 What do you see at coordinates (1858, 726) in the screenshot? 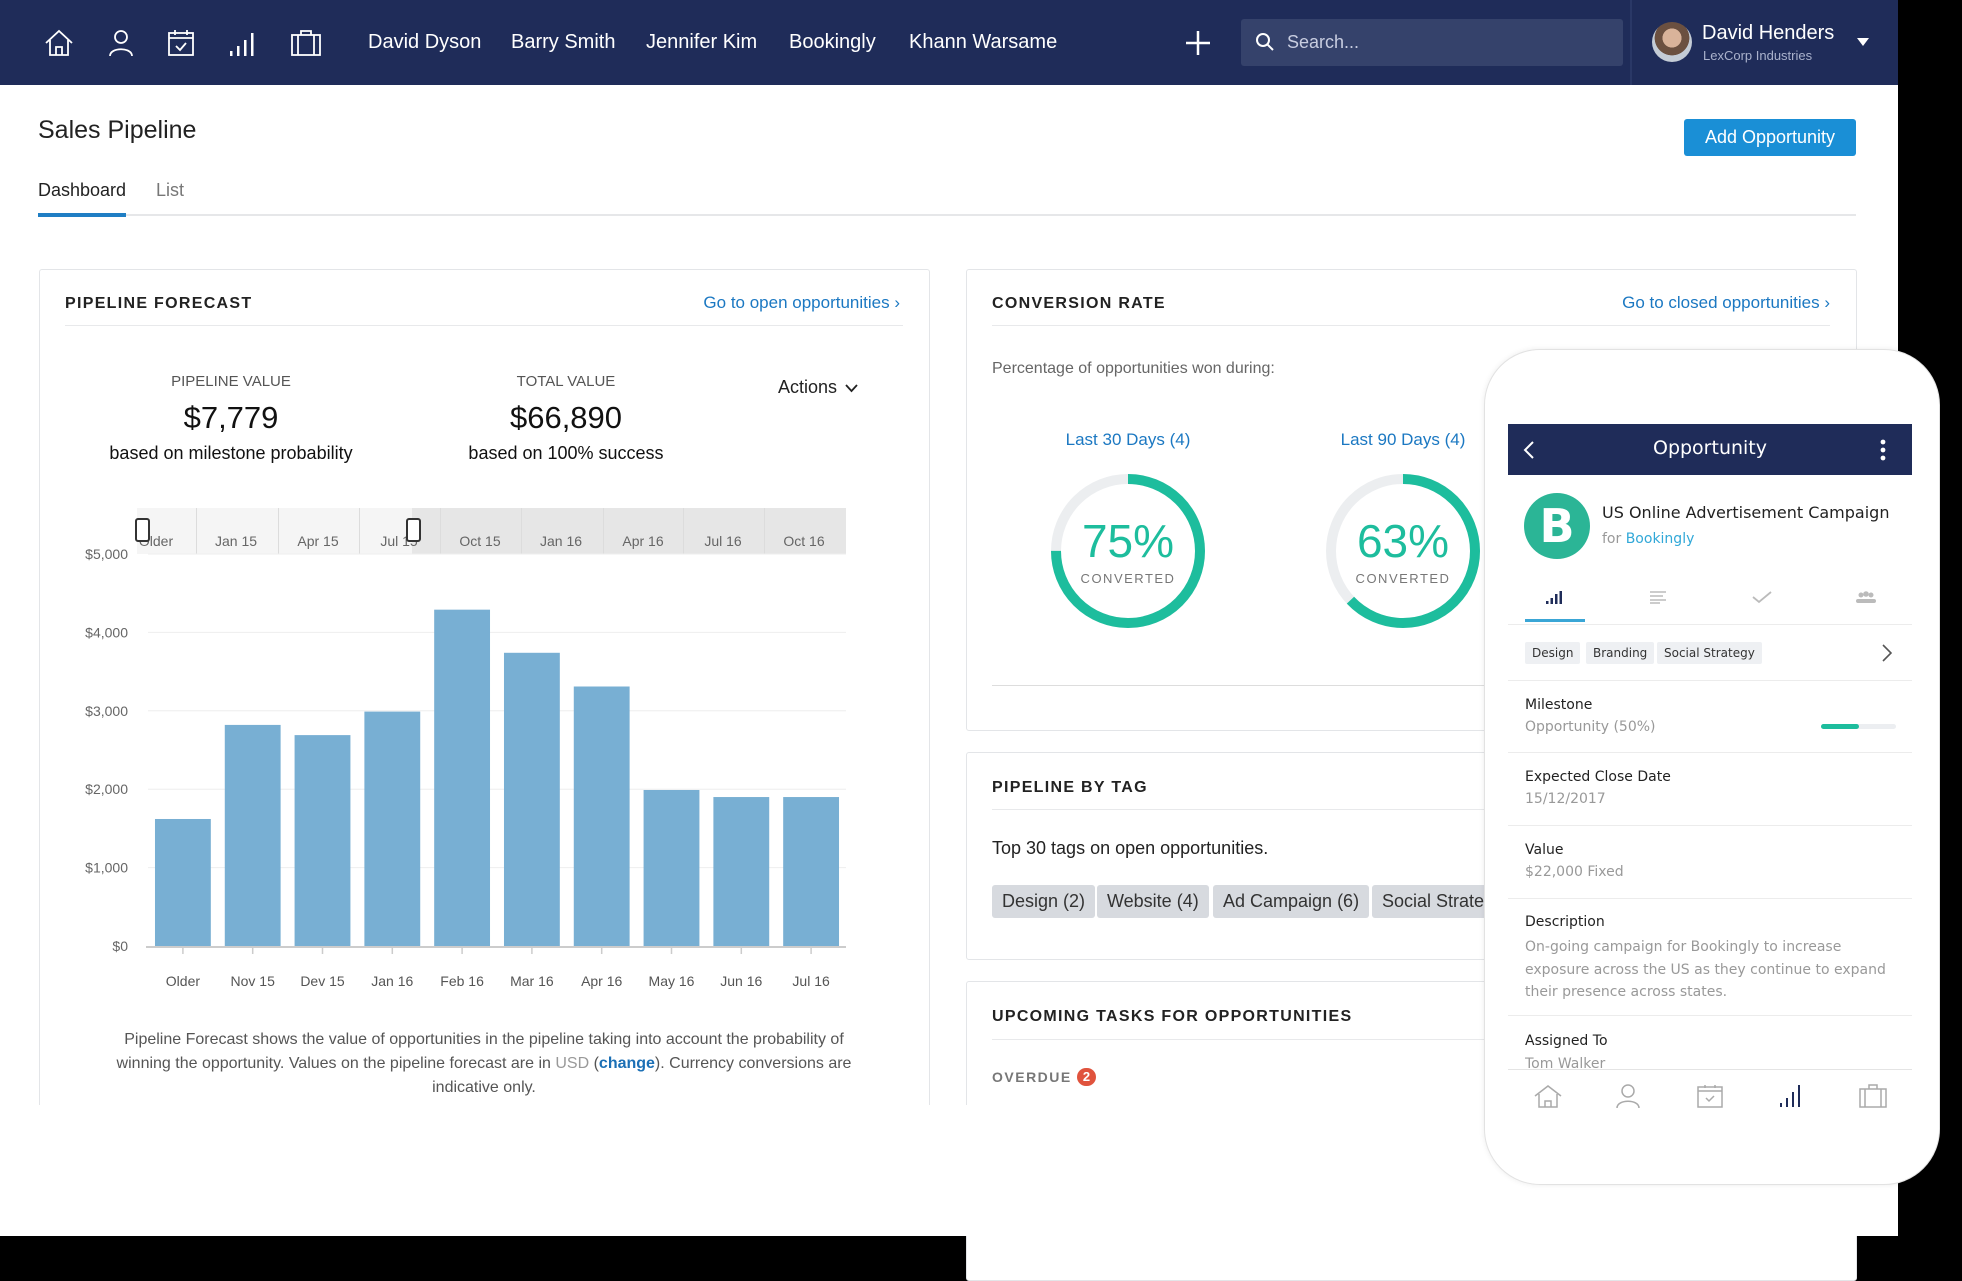
I see `milestone-progress-bar` at bounding box center [1858, 726].